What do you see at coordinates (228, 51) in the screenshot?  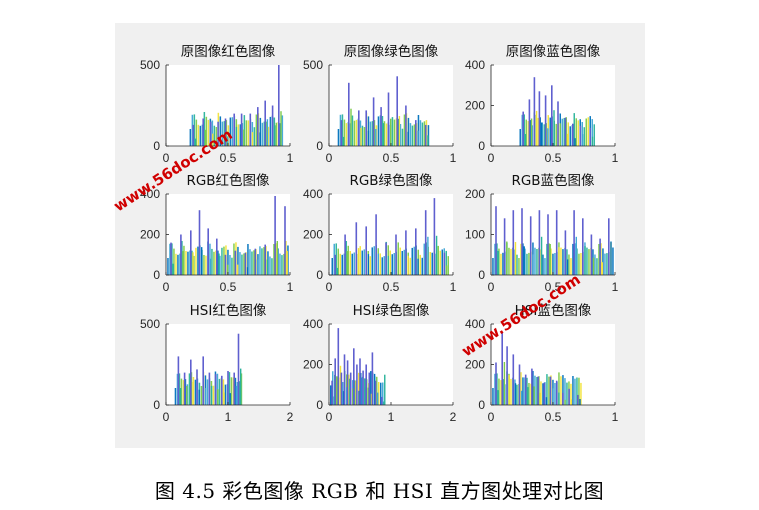 I see `subplot-title: 原图像红色图像` at bounding box center [228, 51].